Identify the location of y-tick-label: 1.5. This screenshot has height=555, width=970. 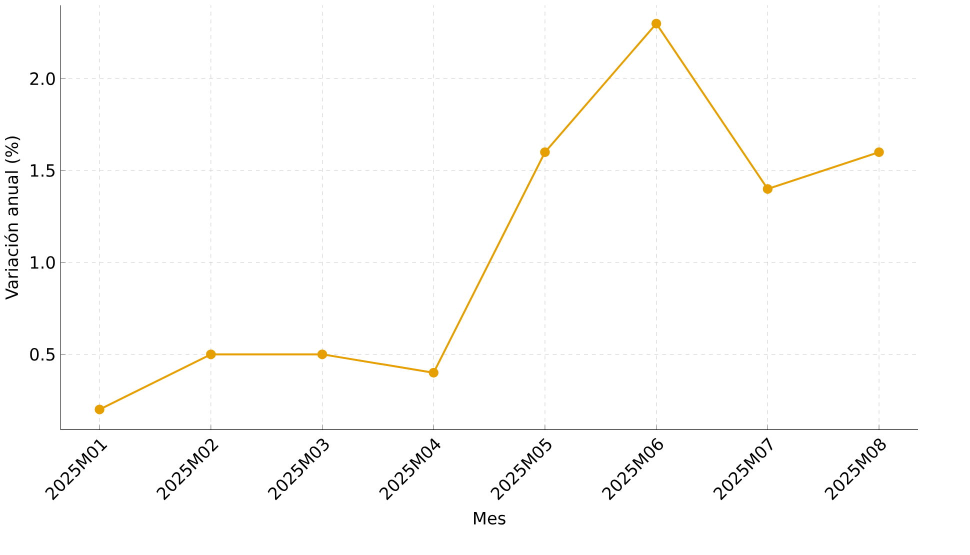
(42, 171).